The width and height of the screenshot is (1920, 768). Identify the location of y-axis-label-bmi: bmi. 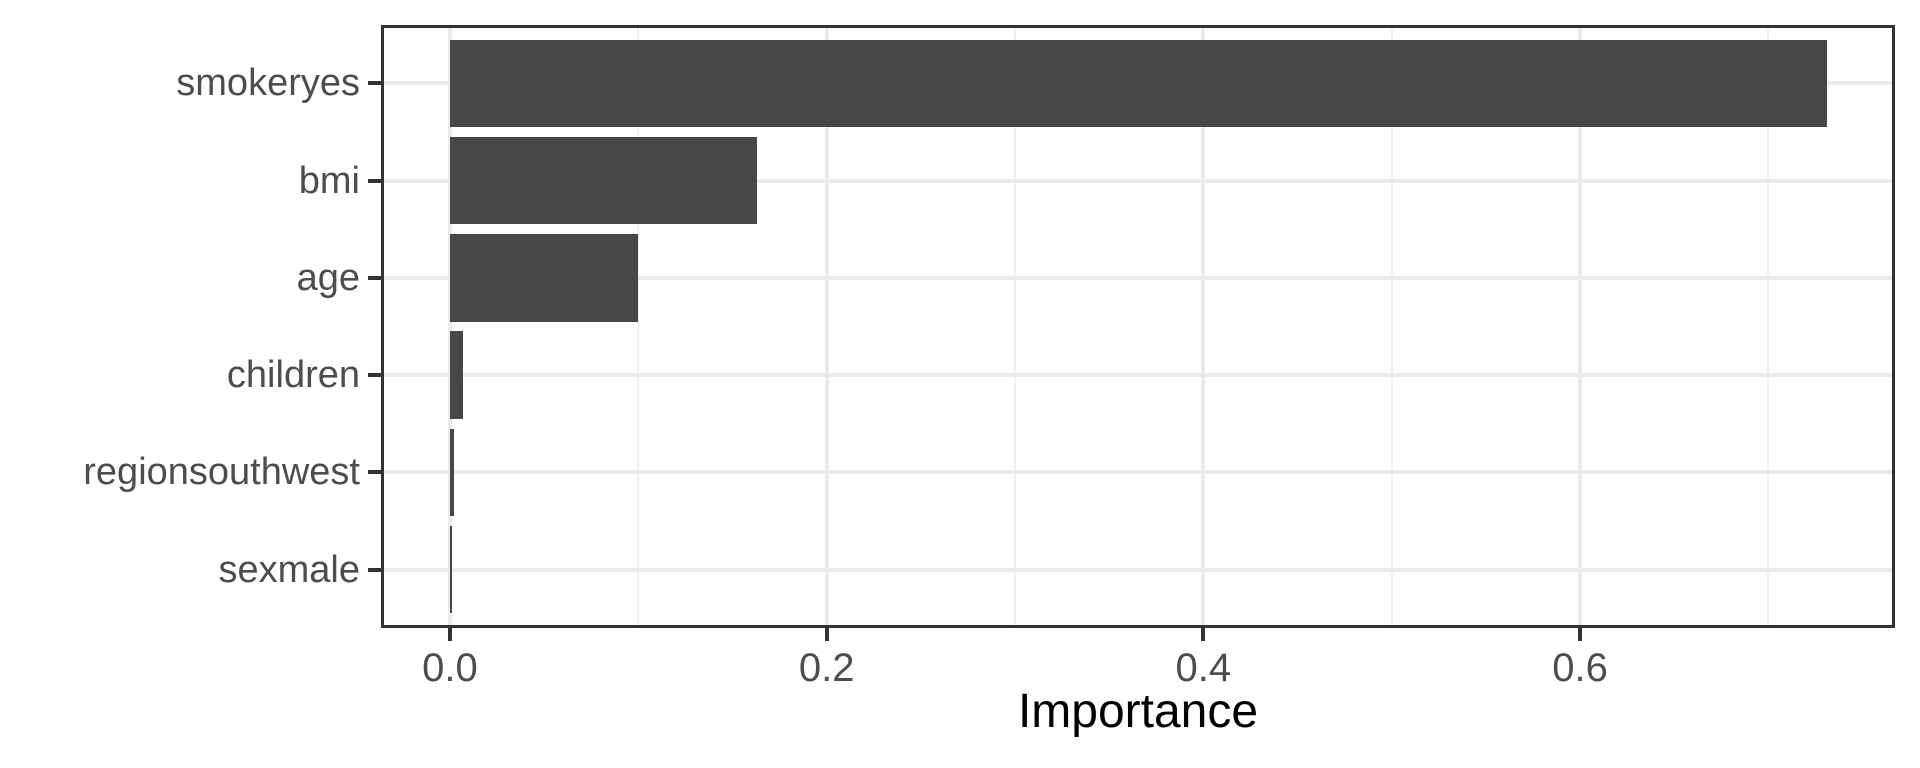
(329, 180).